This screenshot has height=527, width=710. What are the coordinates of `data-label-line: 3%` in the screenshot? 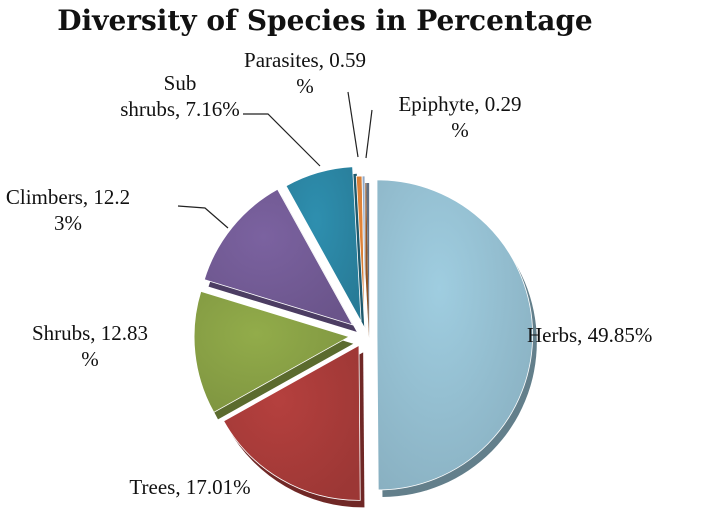 It's located at (68, 223).